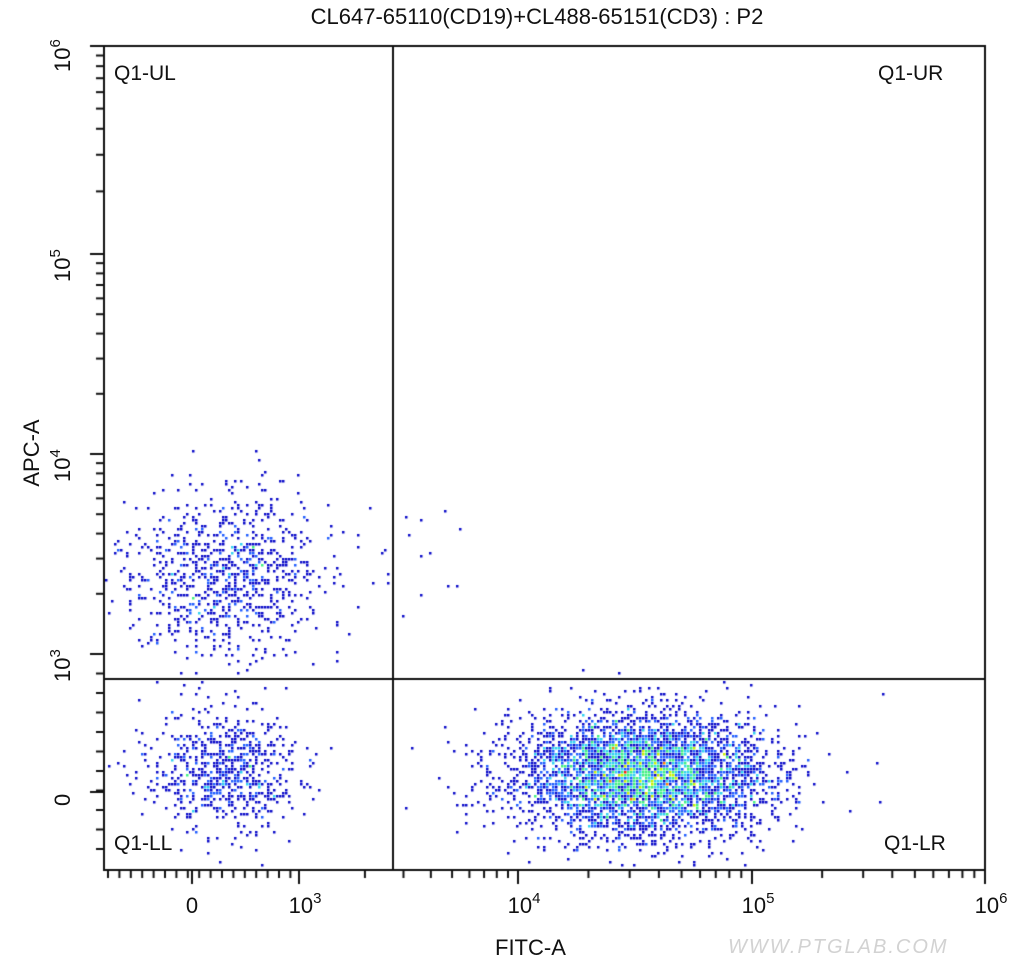 The height and width of the screenshot is (967, 1024). I want to click on y-tick-1e4: 10⁴, so click(61, 465).